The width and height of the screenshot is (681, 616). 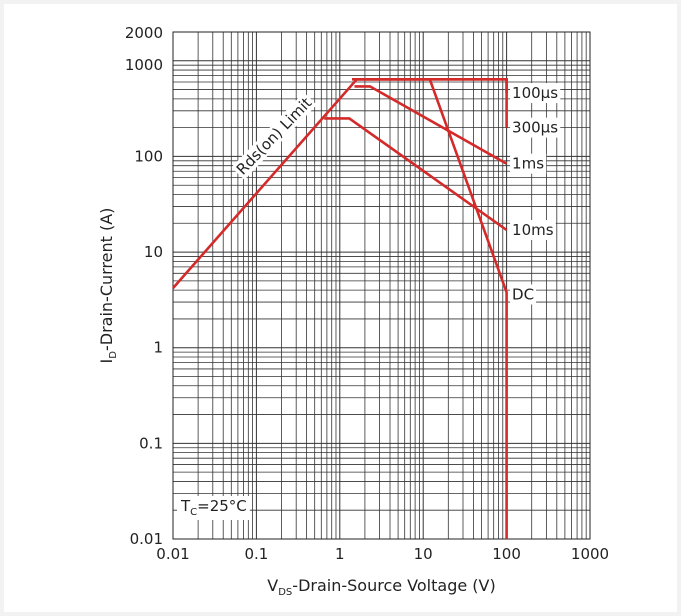 I want to click on x-tick-label: 10, so click(x=423, y=554).